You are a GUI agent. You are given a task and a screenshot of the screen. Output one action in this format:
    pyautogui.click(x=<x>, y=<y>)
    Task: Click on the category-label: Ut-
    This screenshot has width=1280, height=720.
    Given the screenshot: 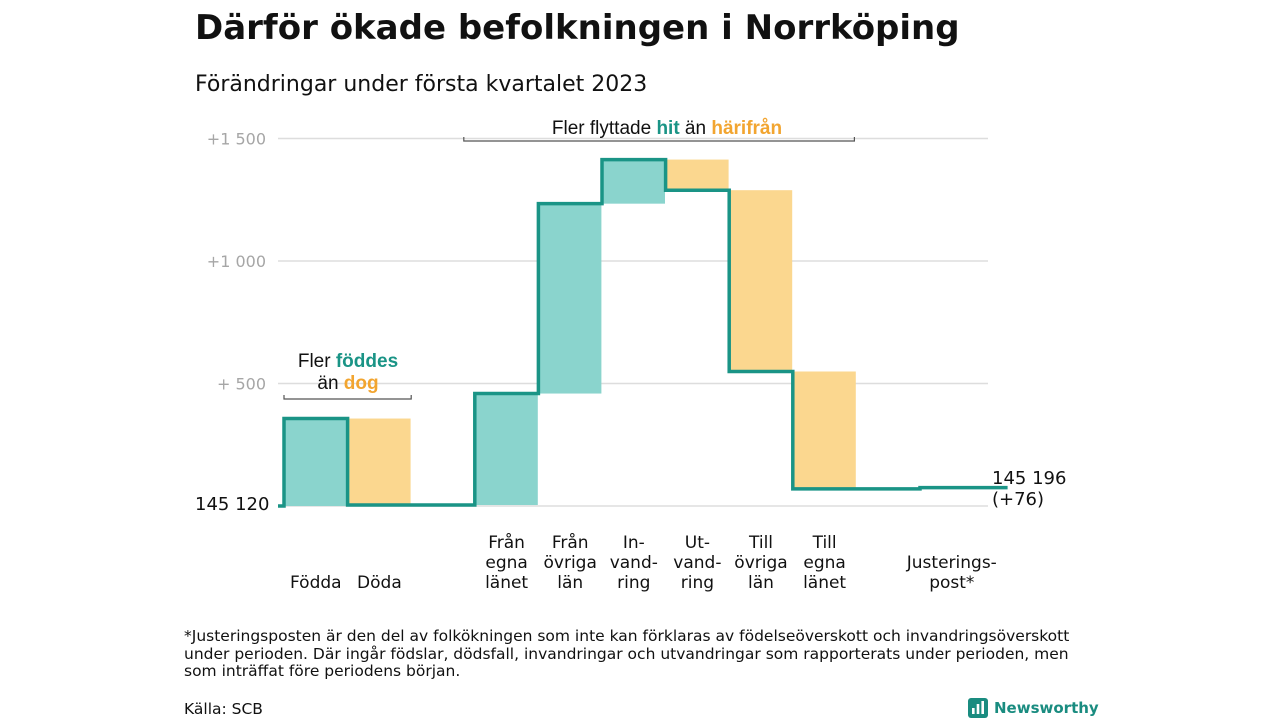 What is the action you would take?
    pyautogui.click(x=697, y=543)
    